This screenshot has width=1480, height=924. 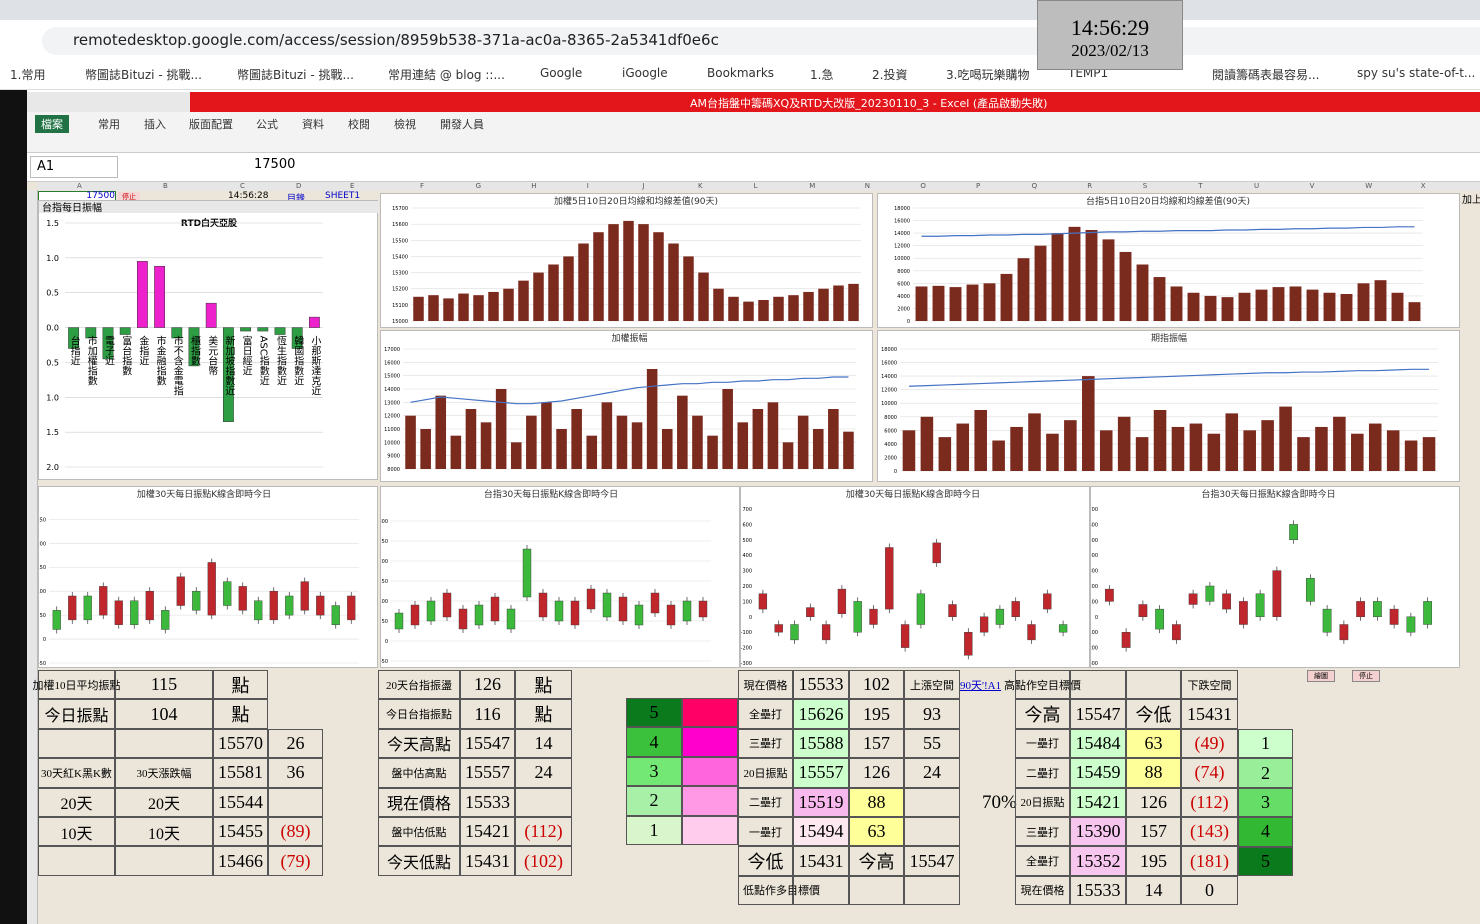 I want to click on bookmark: Bookmarks, so click(x=741, y=73).